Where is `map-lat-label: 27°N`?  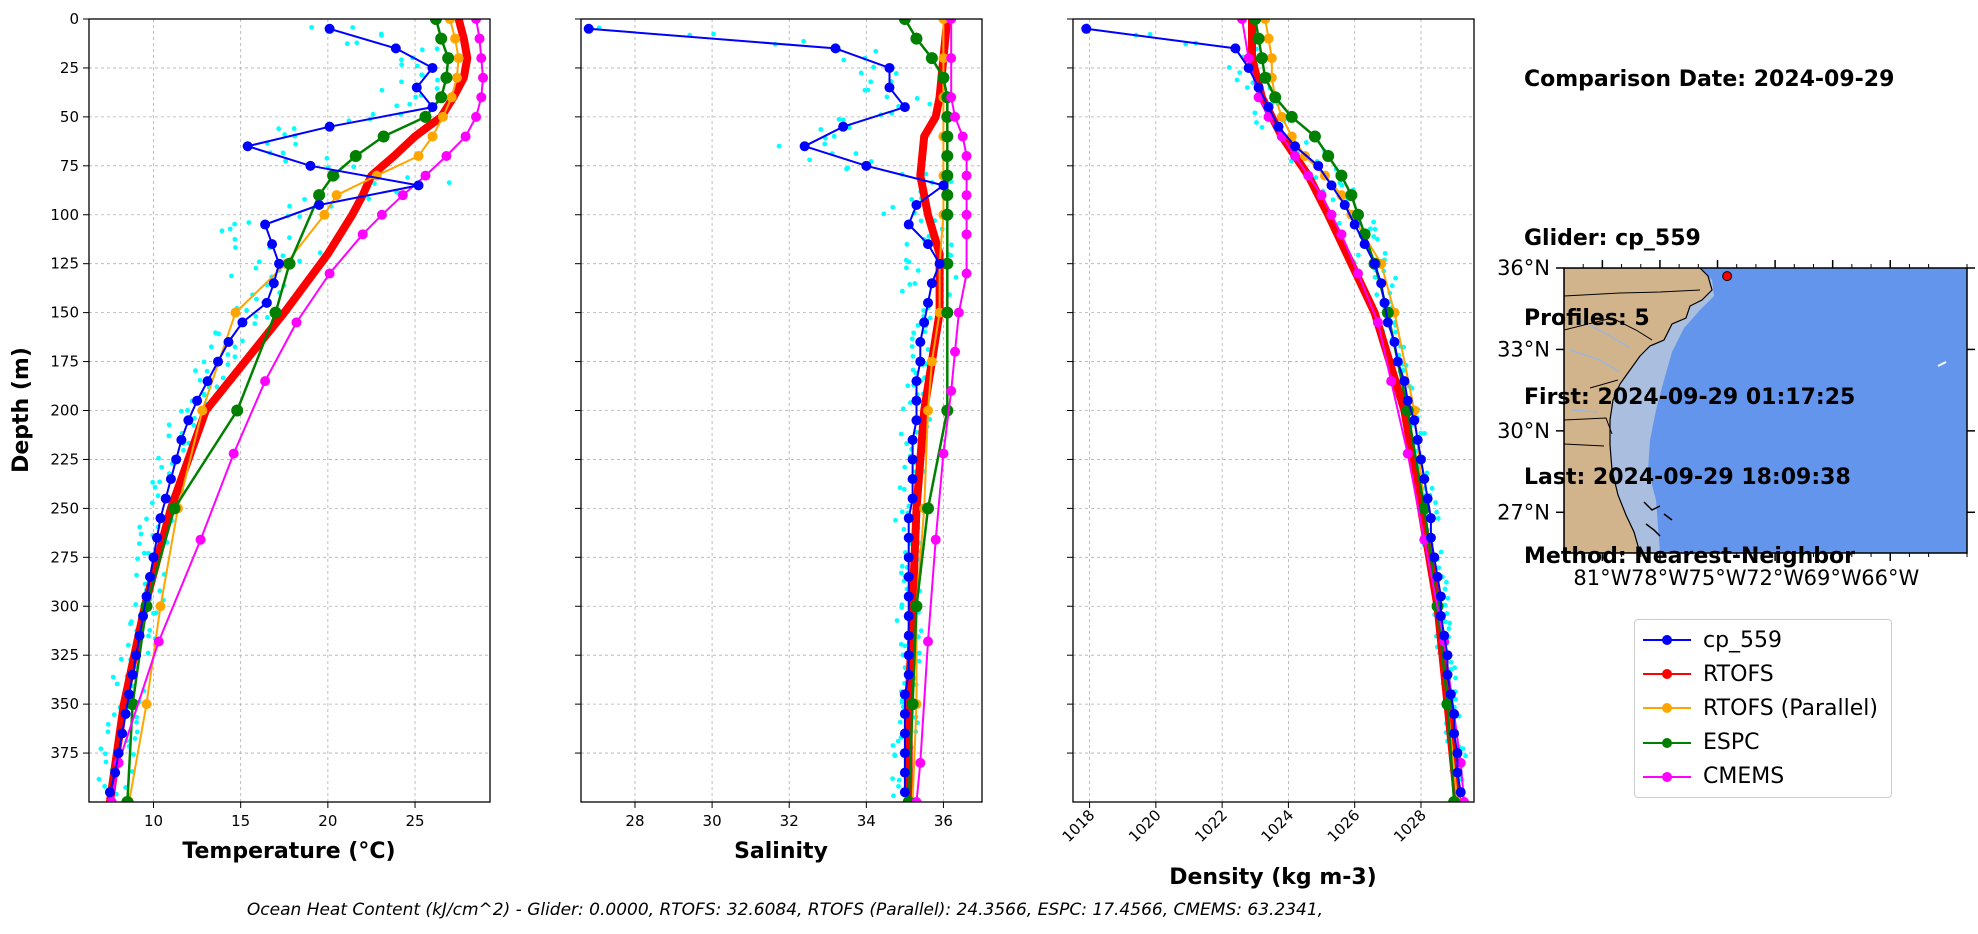 map-lat-label: 27°N is located at coordinates (1523, 512).